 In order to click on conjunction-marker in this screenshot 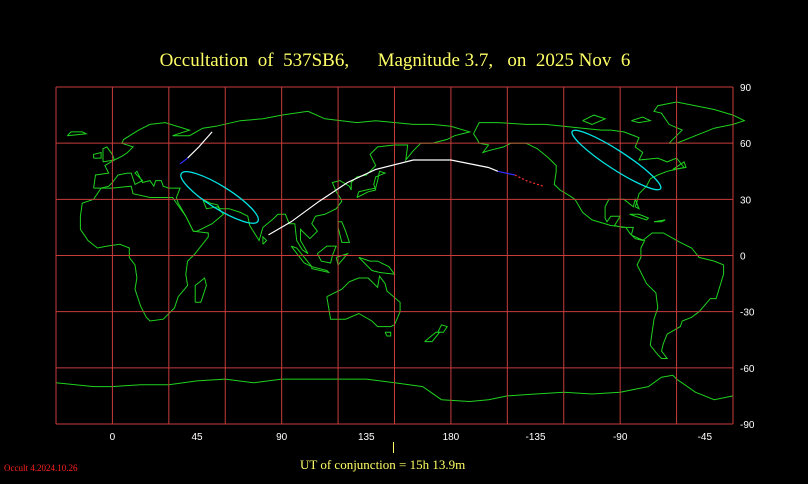, I will do `click(393, 447)`.